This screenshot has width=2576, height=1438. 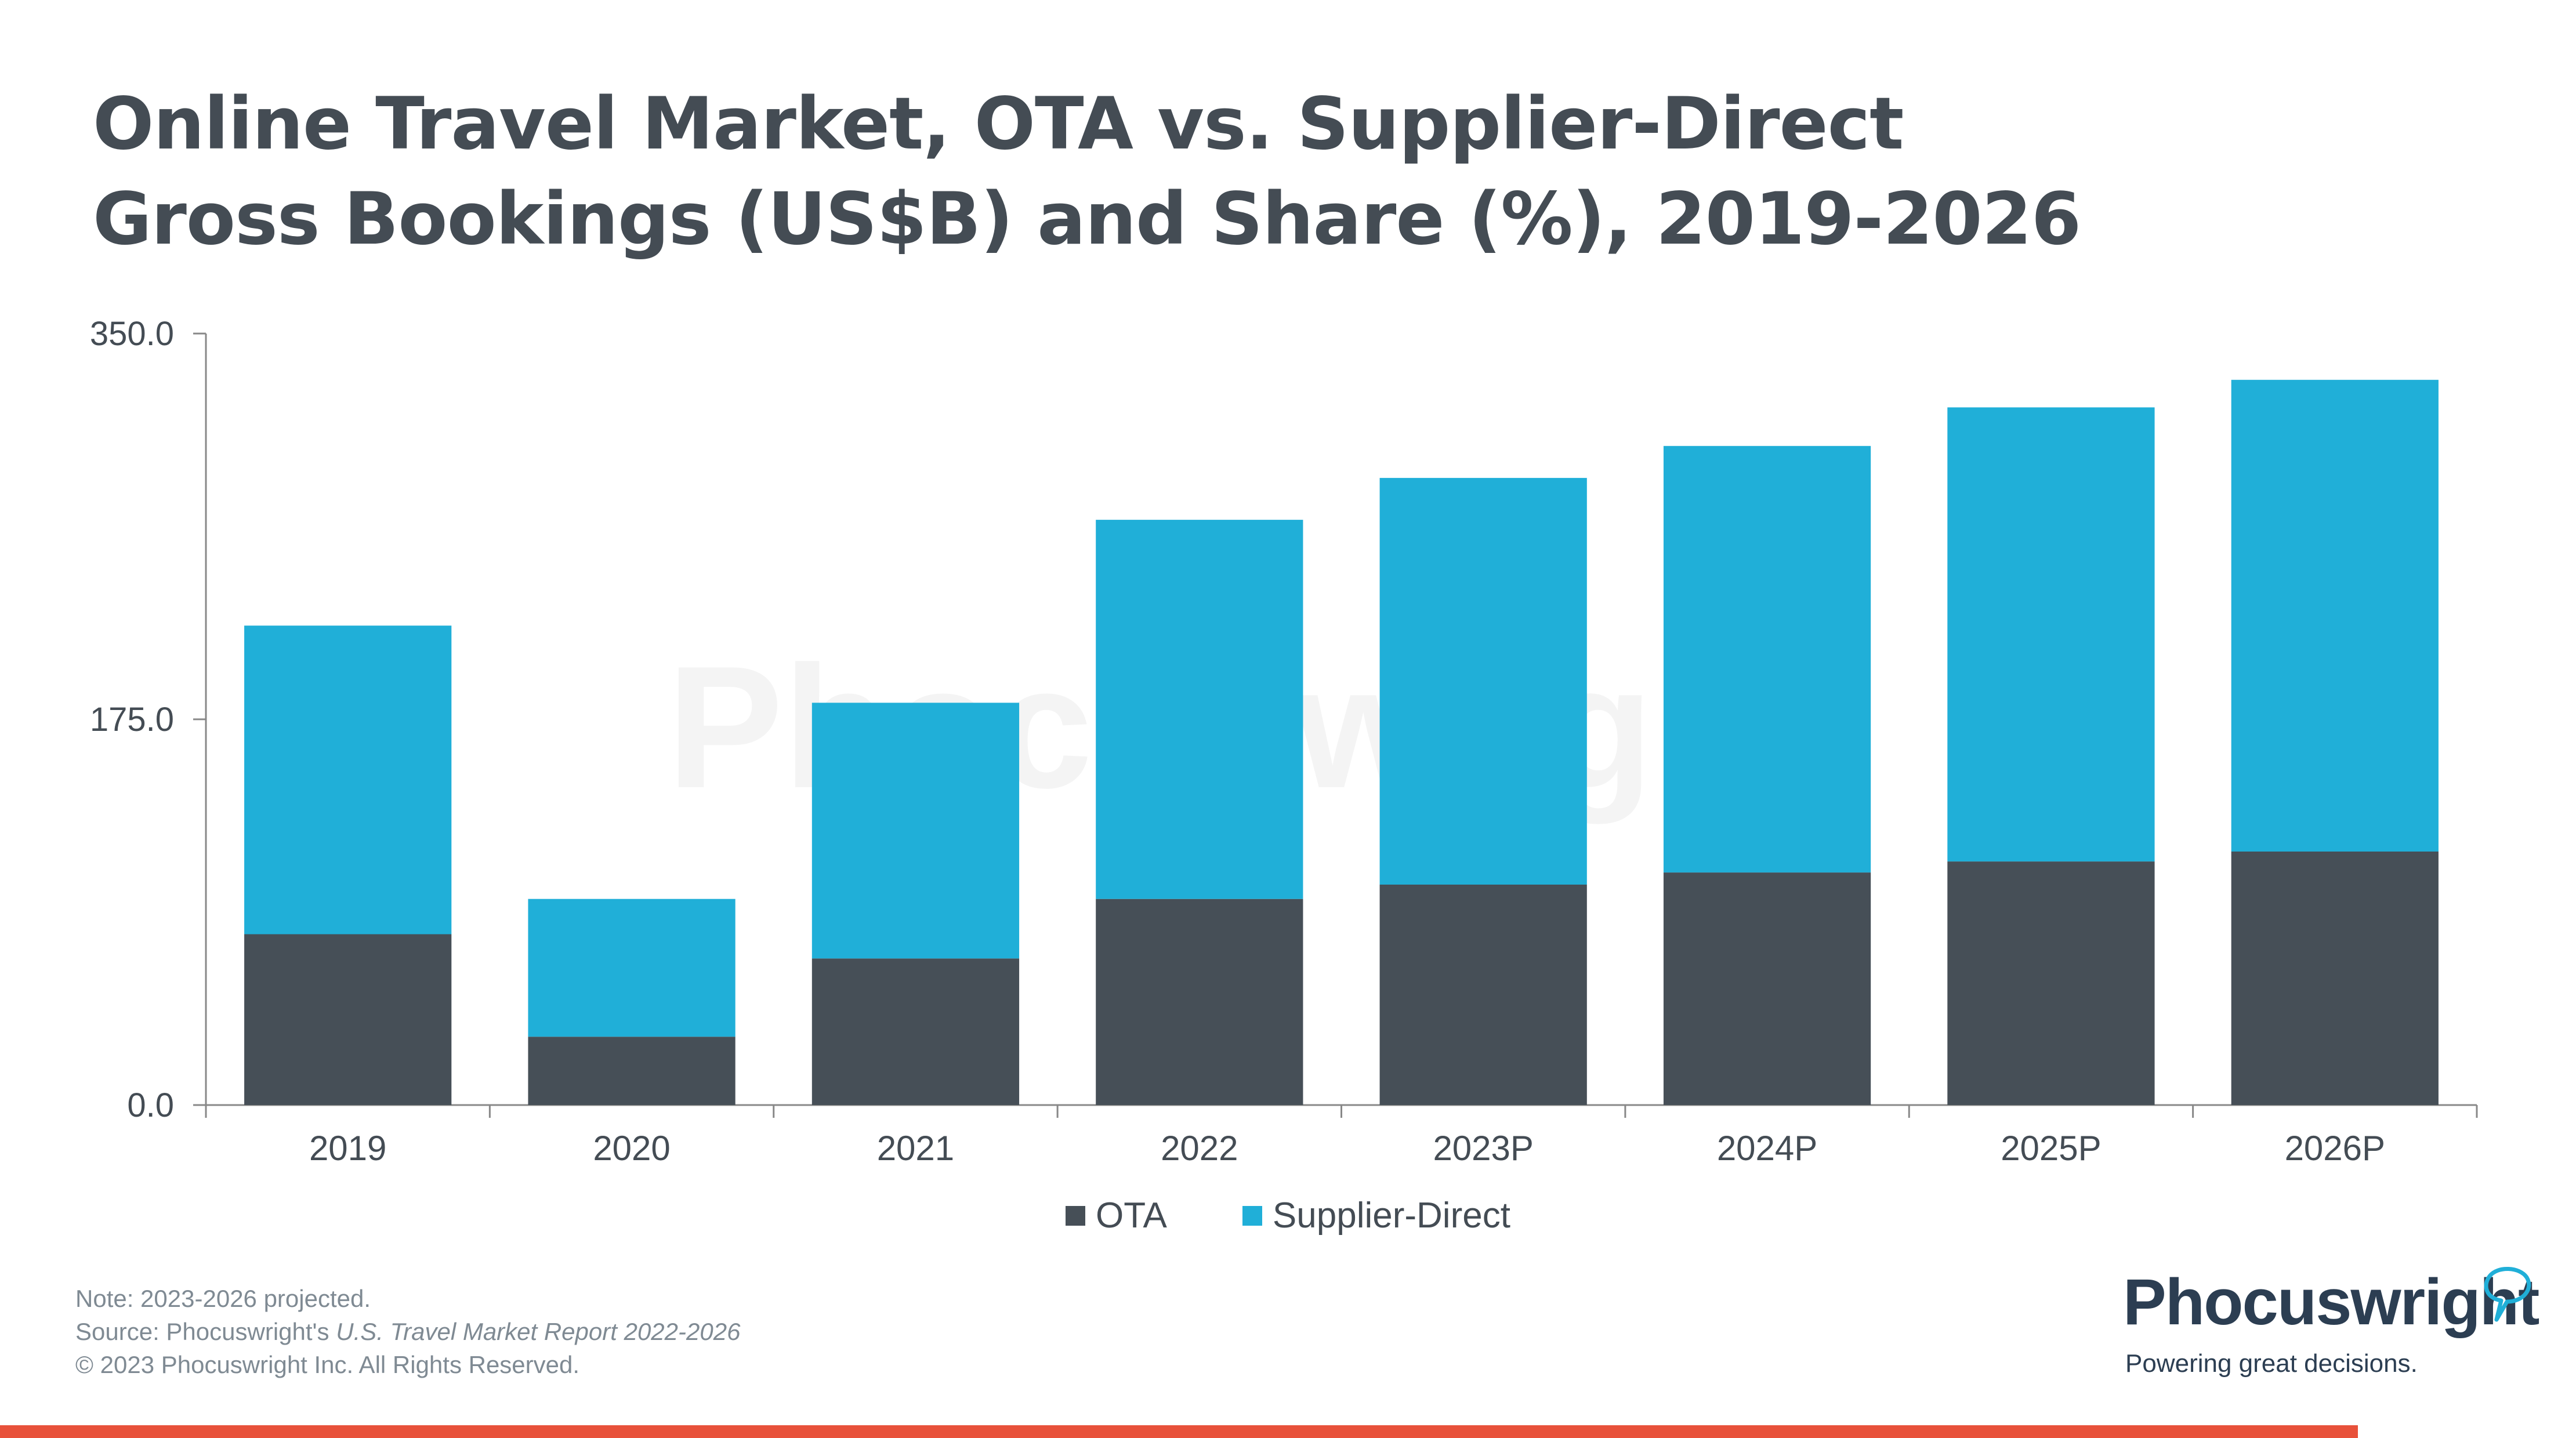 What do you see at coordinates (1179, 1431) in the screenshot?
I see `footer-accent-bar` at bounding box center [1179, 1431].